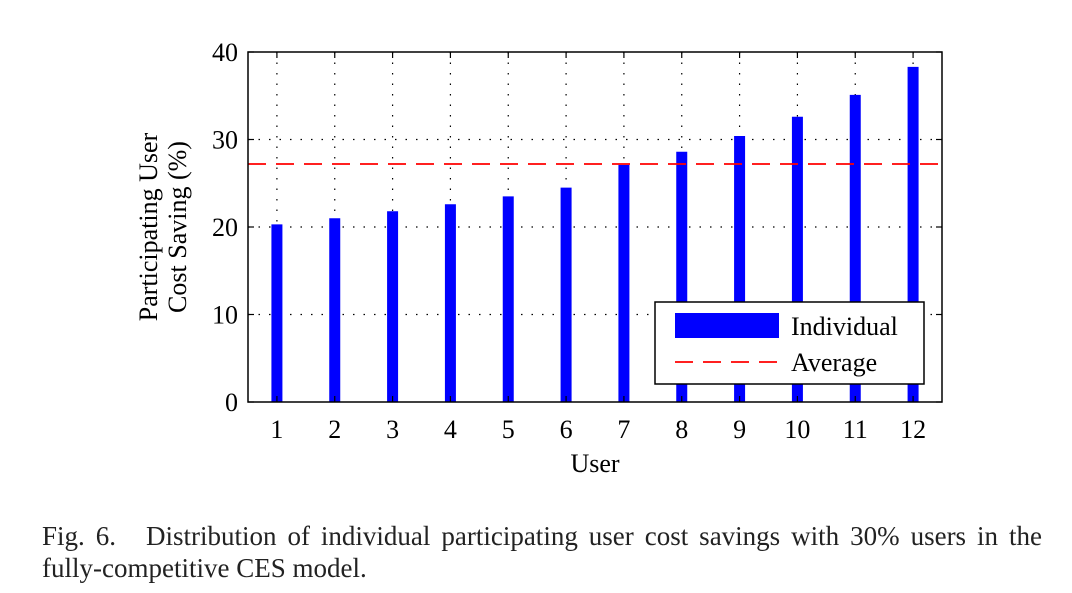 This screenshot has height=593, width=1072. What do you see at coordinates (225, 52) in the screenshot?
I see `y-tick-label: 40` at bounding box center [225, 52].